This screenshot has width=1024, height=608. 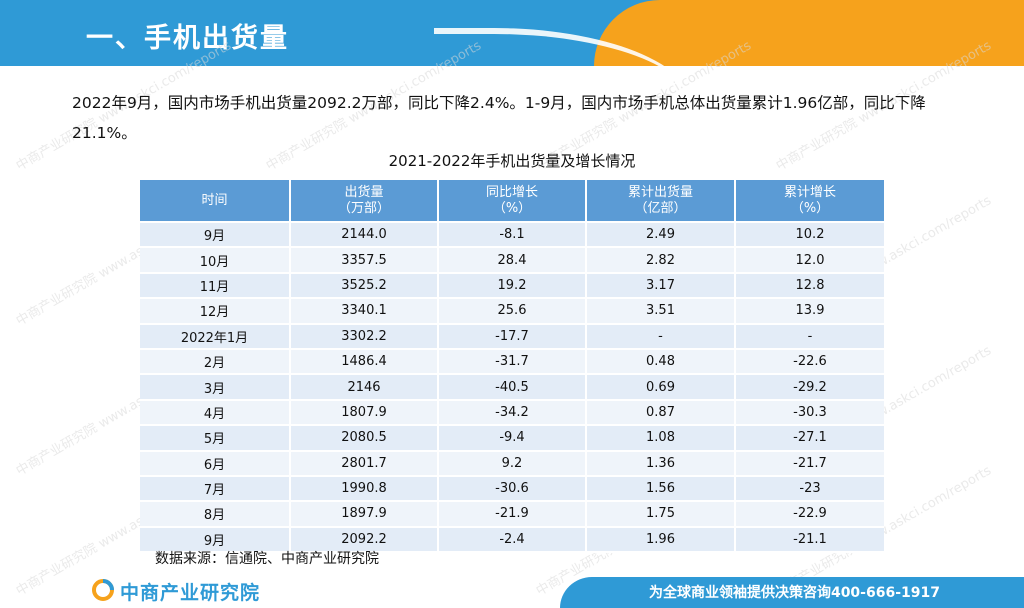 What do you see at coordinates (364, 438) in the screenshot?
I see `table-cell: 2080.5` at bounding box center [364, 438].